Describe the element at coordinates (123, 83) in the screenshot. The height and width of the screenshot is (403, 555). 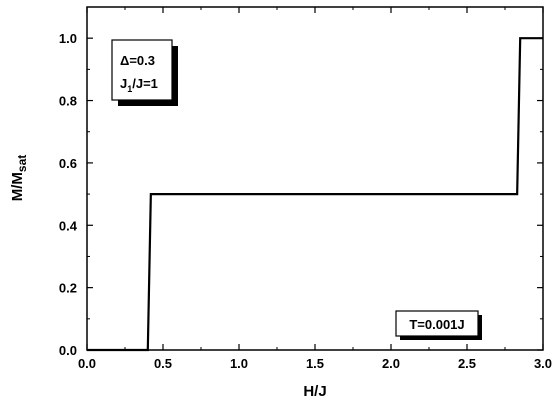
I see `parameter-j1-main: J` at that location.